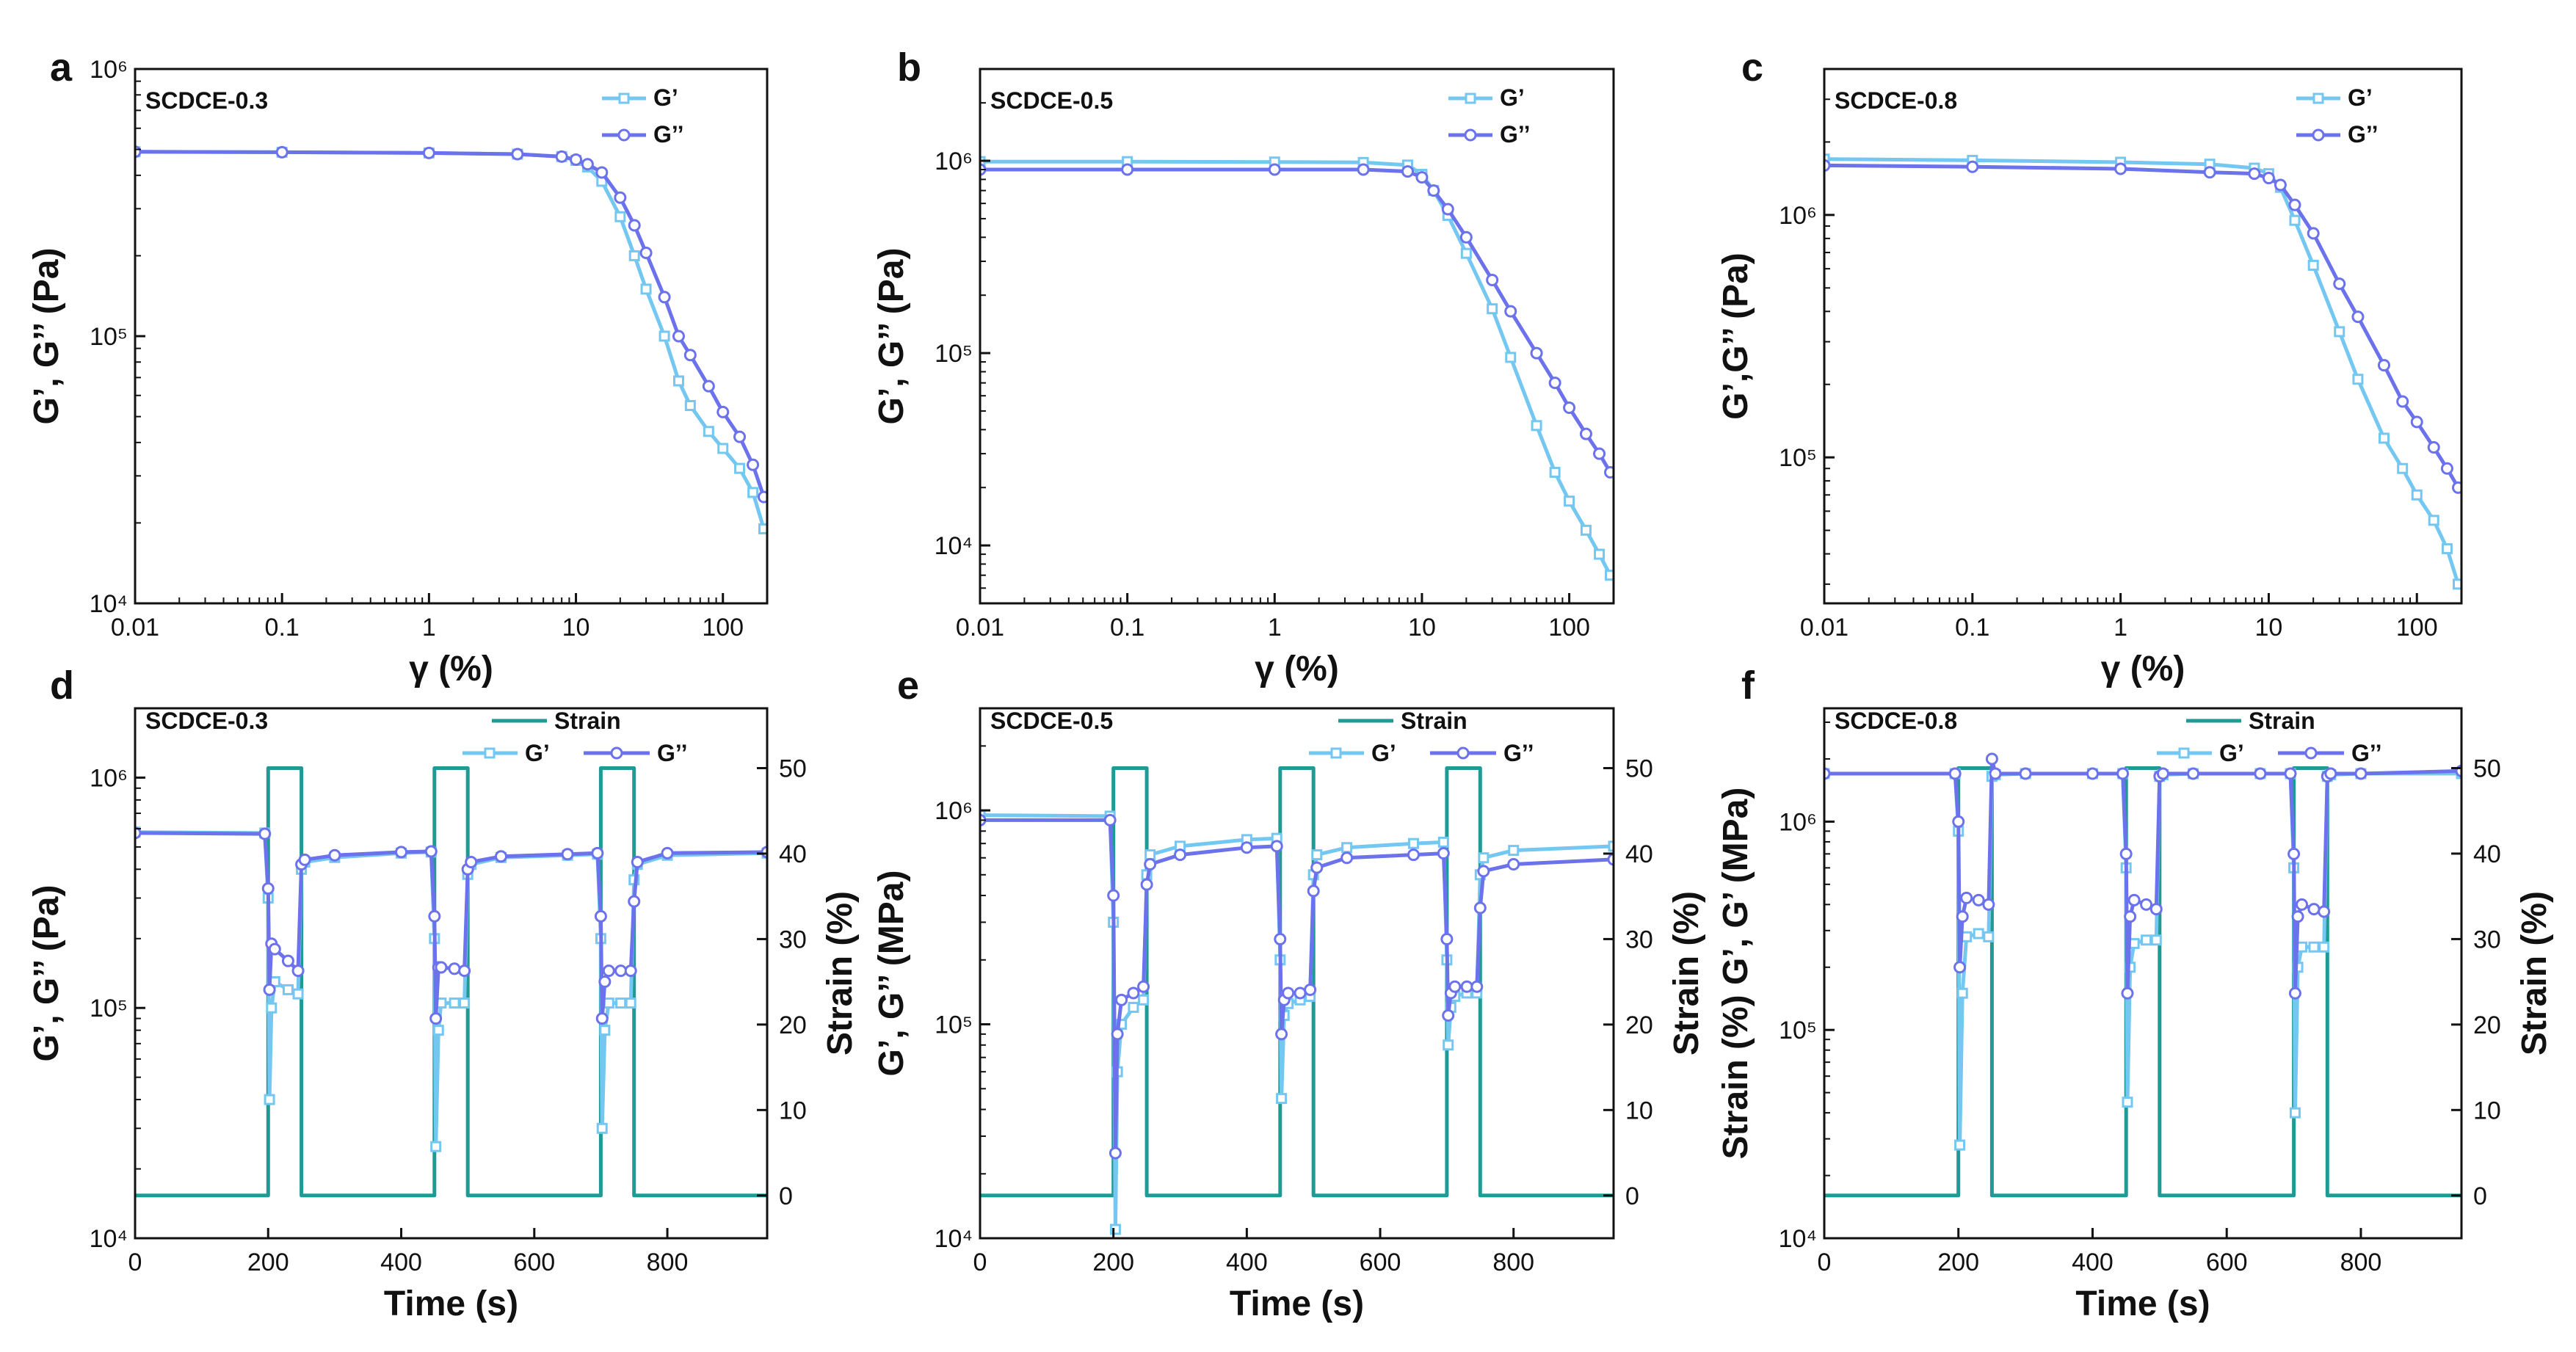  What do you see at coordinates (1748, 686) in the screenshot?
I see `panel-letter: f` at bounding box center [1748, 686].